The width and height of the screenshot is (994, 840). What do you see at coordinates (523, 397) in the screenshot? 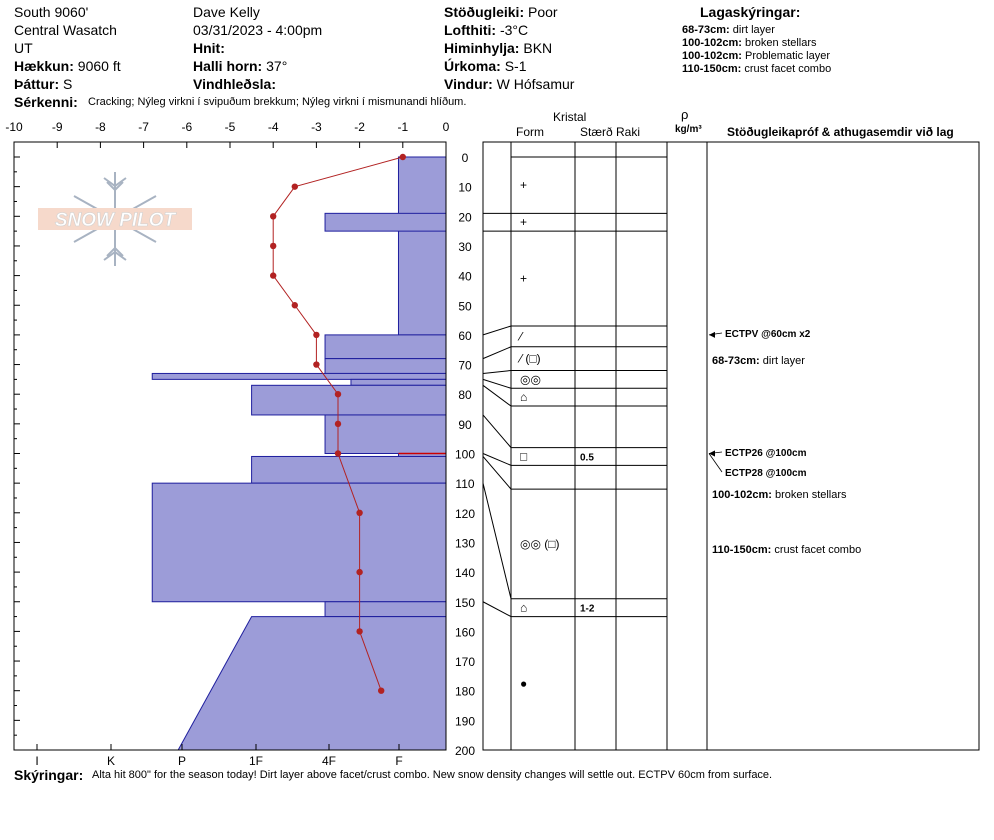
I see `layer-form-symbol: ⌂` at bounding box center [523, 397].